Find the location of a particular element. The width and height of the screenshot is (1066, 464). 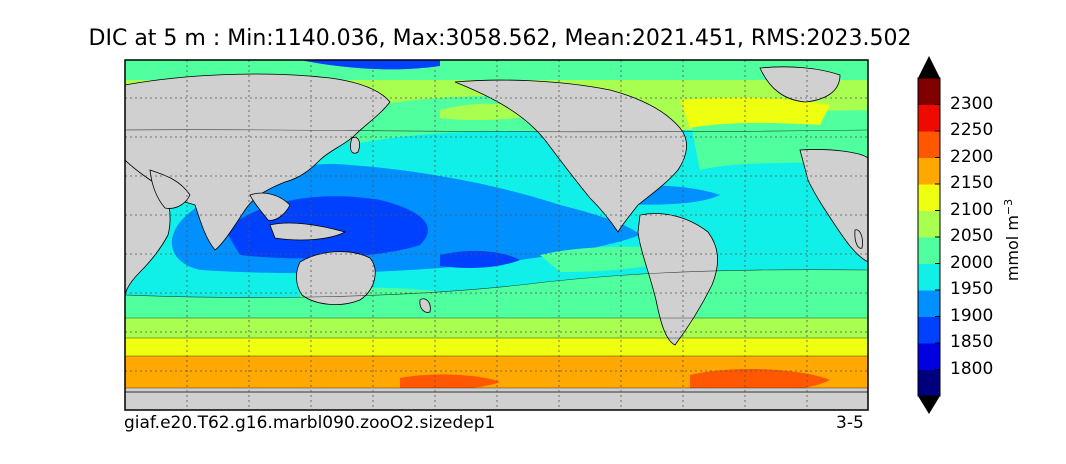

colorbar-tick-label: 1900 is located at coordinates (972, 315).